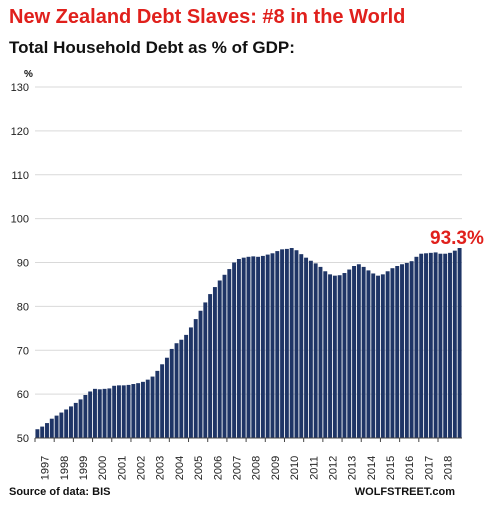 The height and width of the screenshot is (511, 485). What do you see at coordinates (180, 468) in the screenshot?
I see `x-tick-label: 2004` at bounding box center [180, 468].